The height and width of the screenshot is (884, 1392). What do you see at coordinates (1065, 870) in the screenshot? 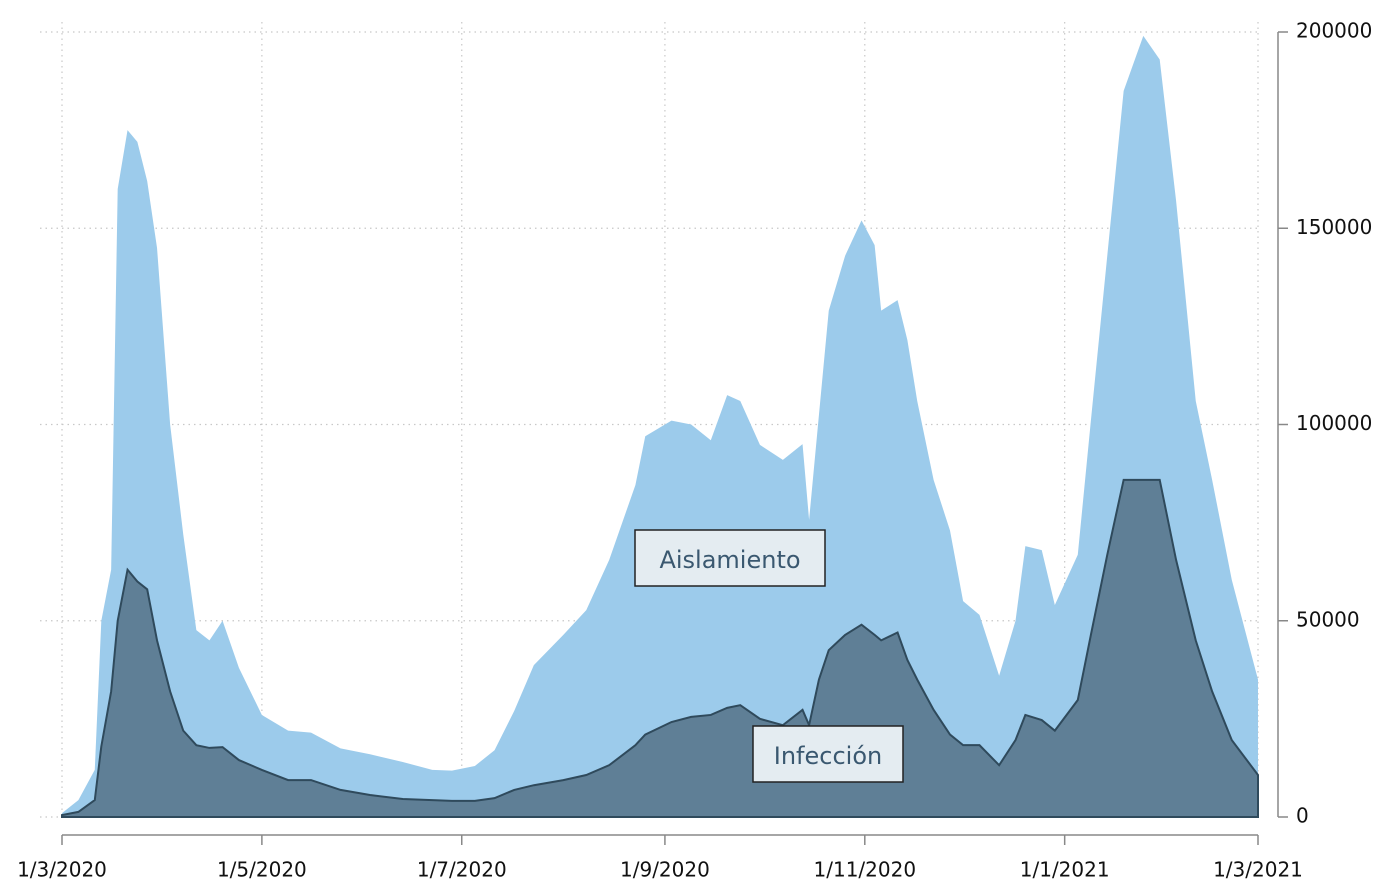
I see `x-tick-label: 1/1/2021` at bounding box center [1065, 870].